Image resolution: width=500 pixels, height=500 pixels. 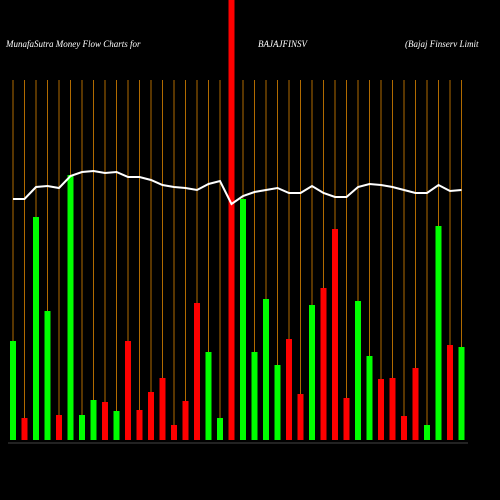 I want to click on chart-subtitle: BAJAJFINSV, so click(x=283, y=44).